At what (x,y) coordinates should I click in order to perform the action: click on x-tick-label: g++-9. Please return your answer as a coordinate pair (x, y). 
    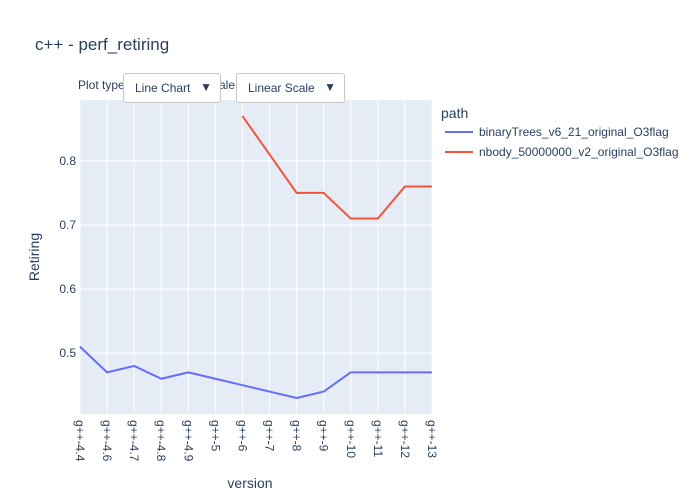
    Looking at the image, I should click on (324, 436).